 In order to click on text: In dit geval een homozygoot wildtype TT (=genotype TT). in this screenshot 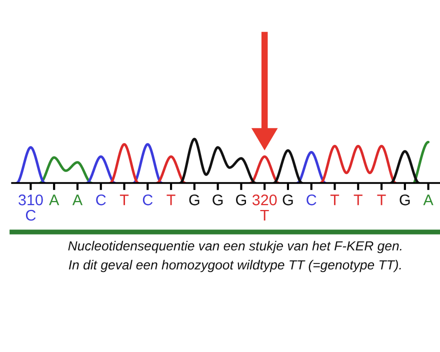, I will do `click(234, 266)`.